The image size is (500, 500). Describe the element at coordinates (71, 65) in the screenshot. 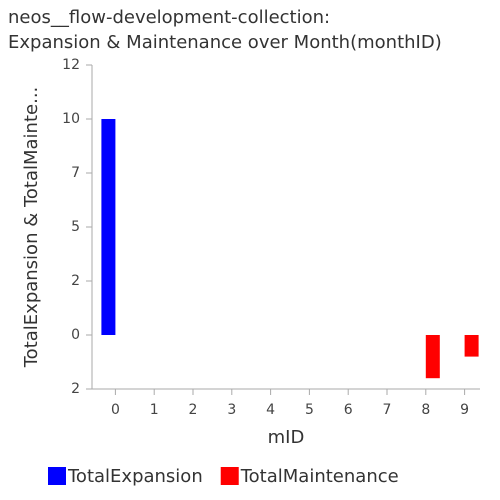

I see `y-tick-label: 12` at that location.